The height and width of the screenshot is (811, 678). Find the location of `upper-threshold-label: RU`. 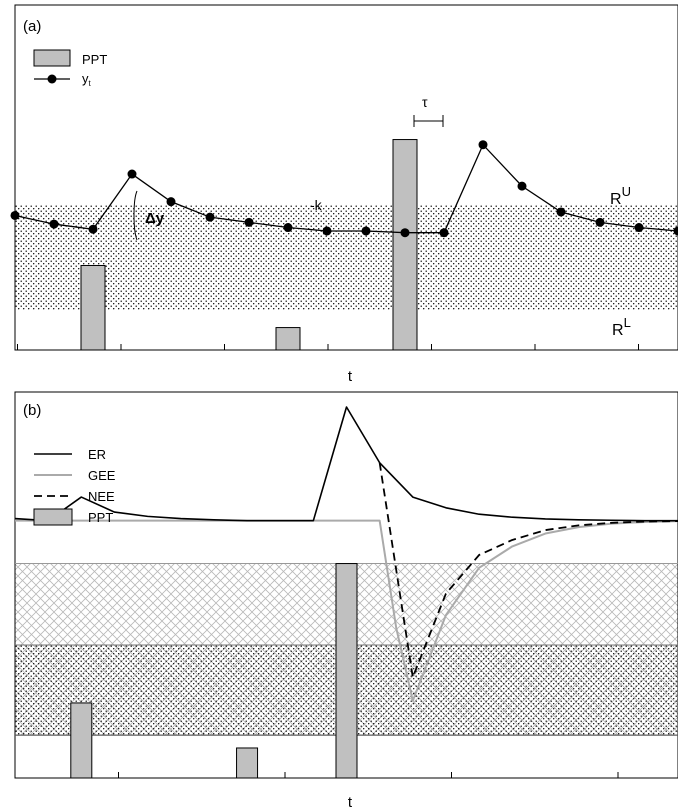

upper-threshold-label: RU is located at coordinates (620, 196).